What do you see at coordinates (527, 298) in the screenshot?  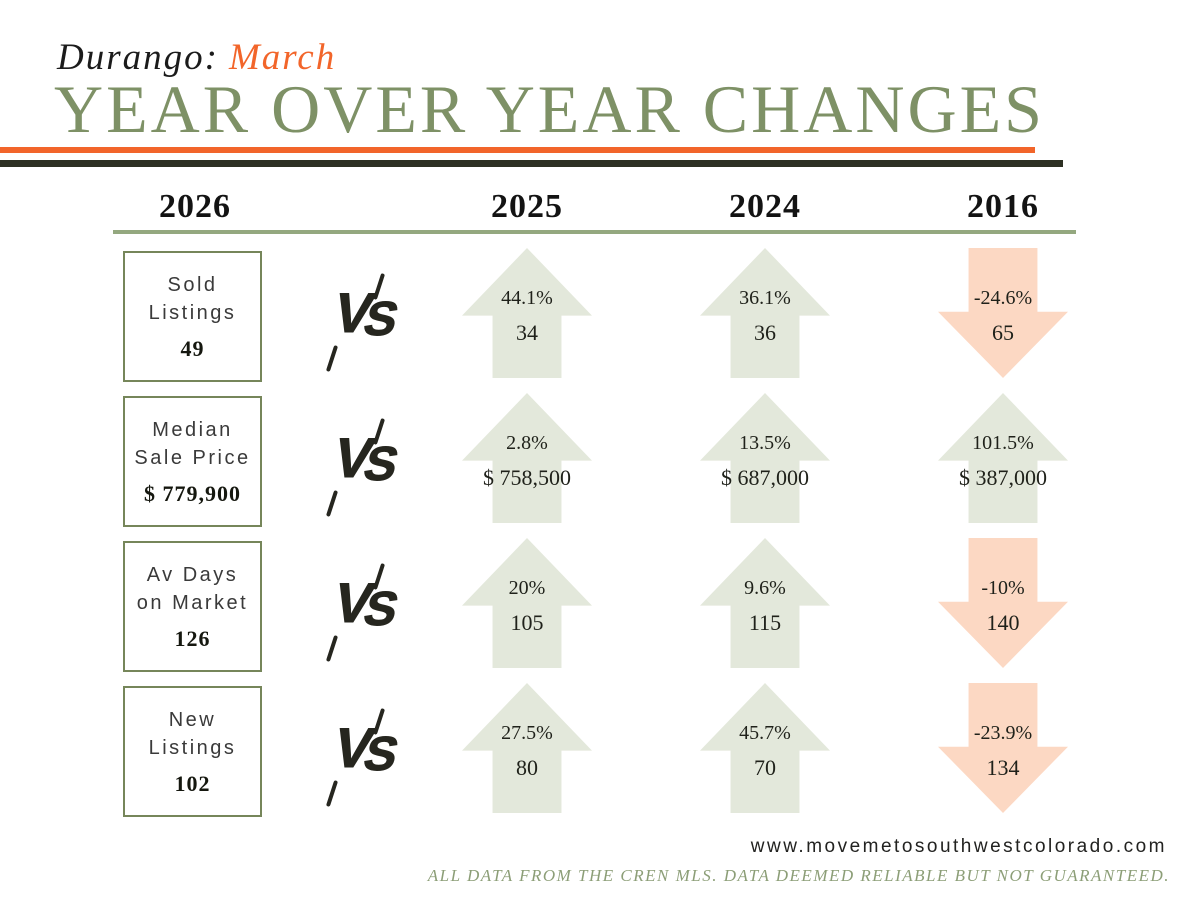 I see `percent-change: 44.1%` at bounding box center [527, 298].